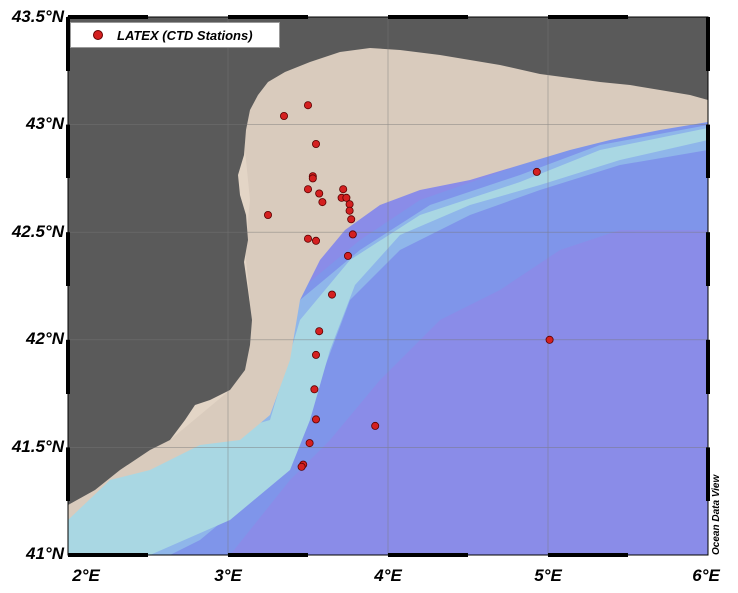  I want to click on legend-label: LATEX (CTD Stations), so click(185, 35).